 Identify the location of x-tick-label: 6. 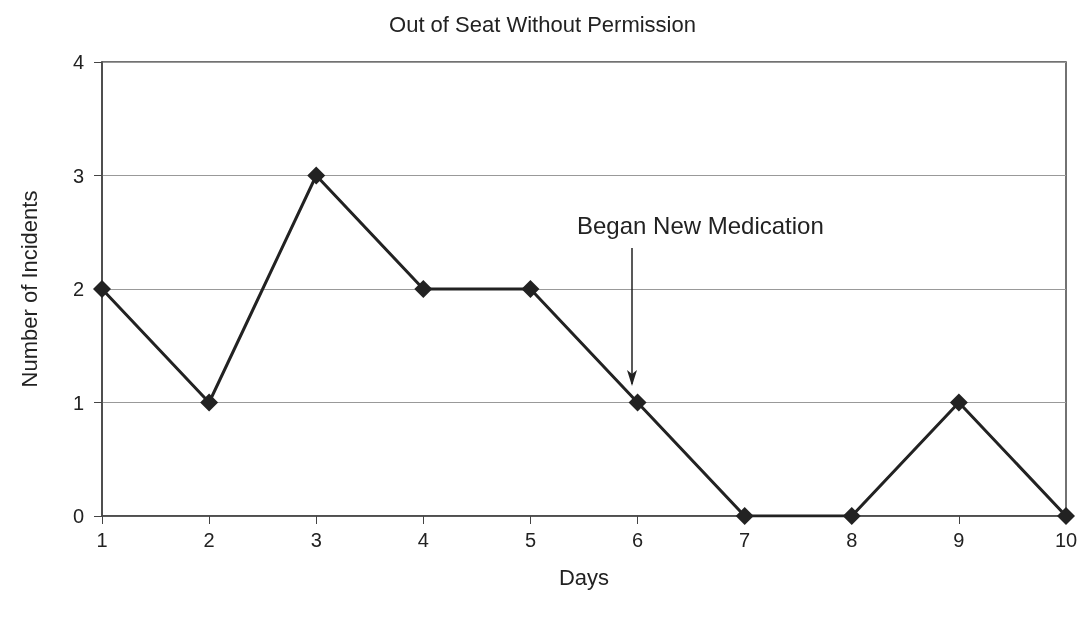
(637, 540).